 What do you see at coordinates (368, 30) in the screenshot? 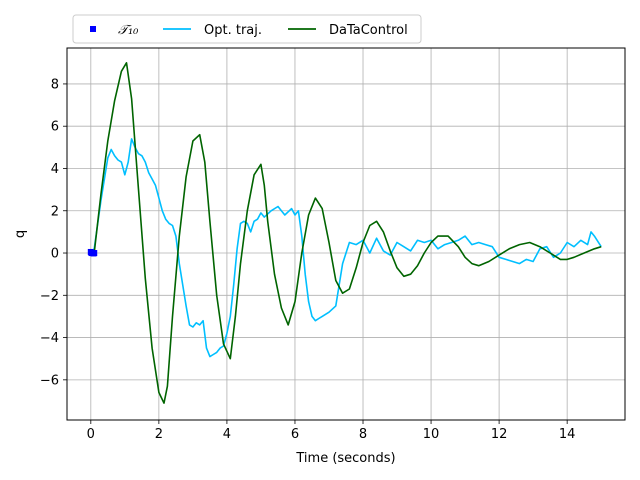
I see `legend-label-datacontrol: DaTaControl` at bounding box center [368, 30].